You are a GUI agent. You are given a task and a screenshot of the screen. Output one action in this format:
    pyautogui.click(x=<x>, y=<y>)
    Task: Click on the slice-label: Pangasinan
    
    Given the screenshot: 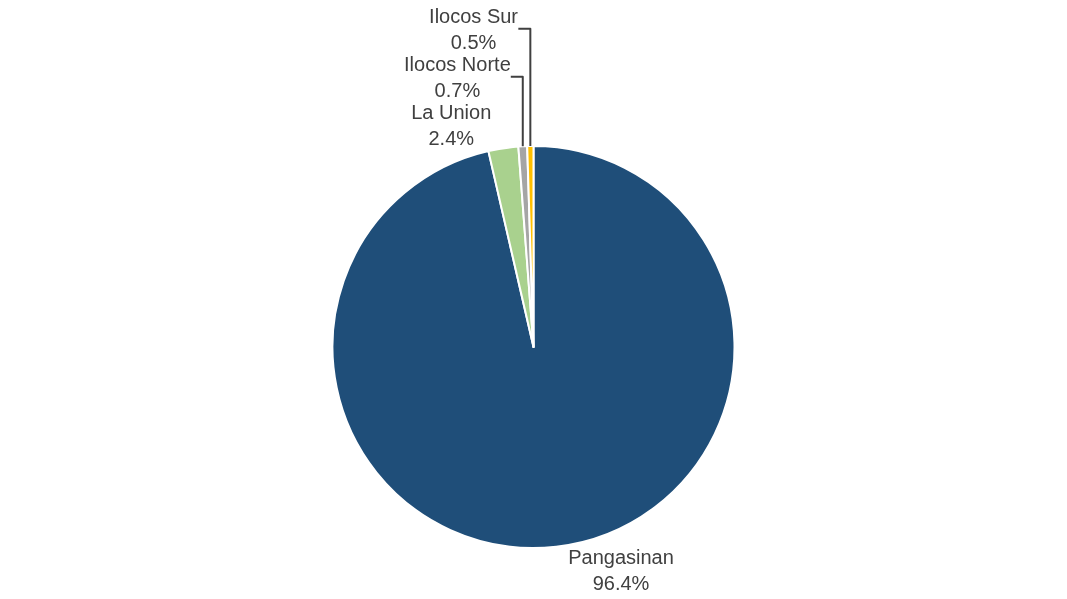 What is the action you would take?
    pyautogui.click(x=621, y=557)
    